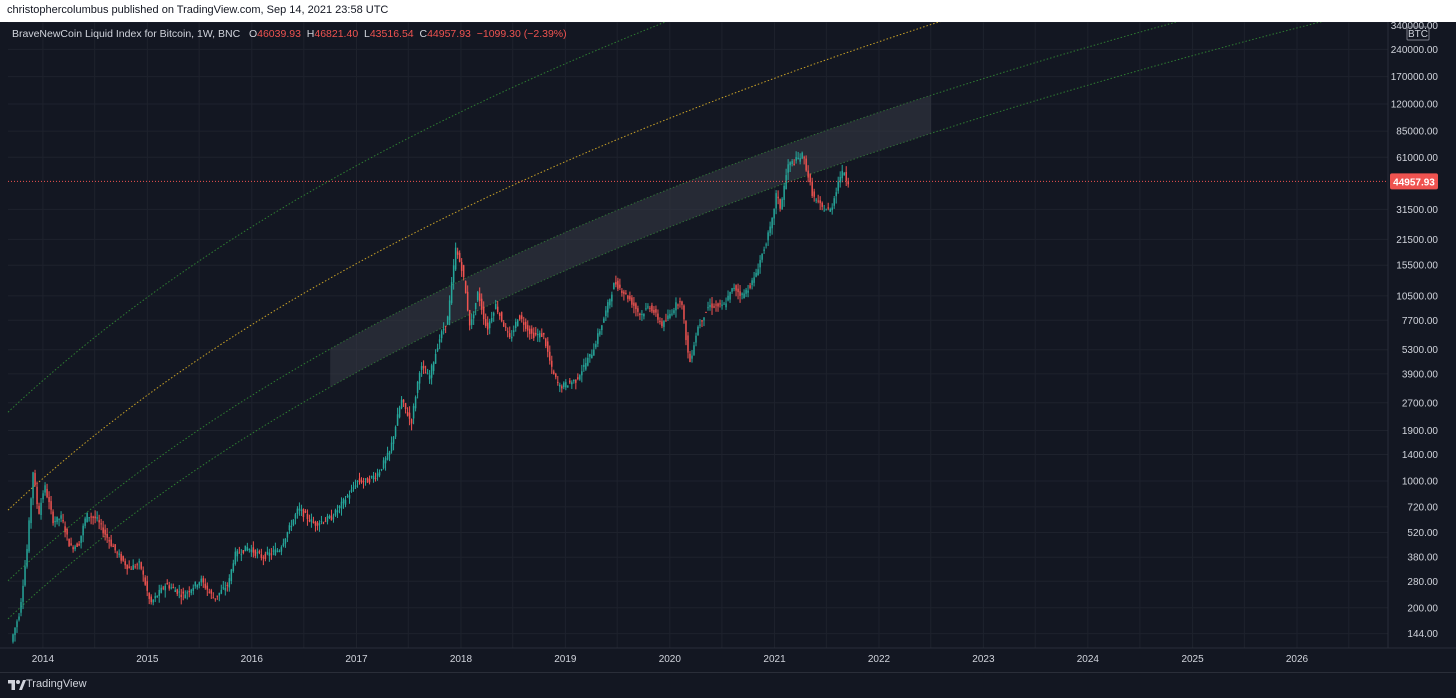 This screenshot has width=1456, height=698. I want to click on y-tick-label: 1400.00, so click(1420, 455).